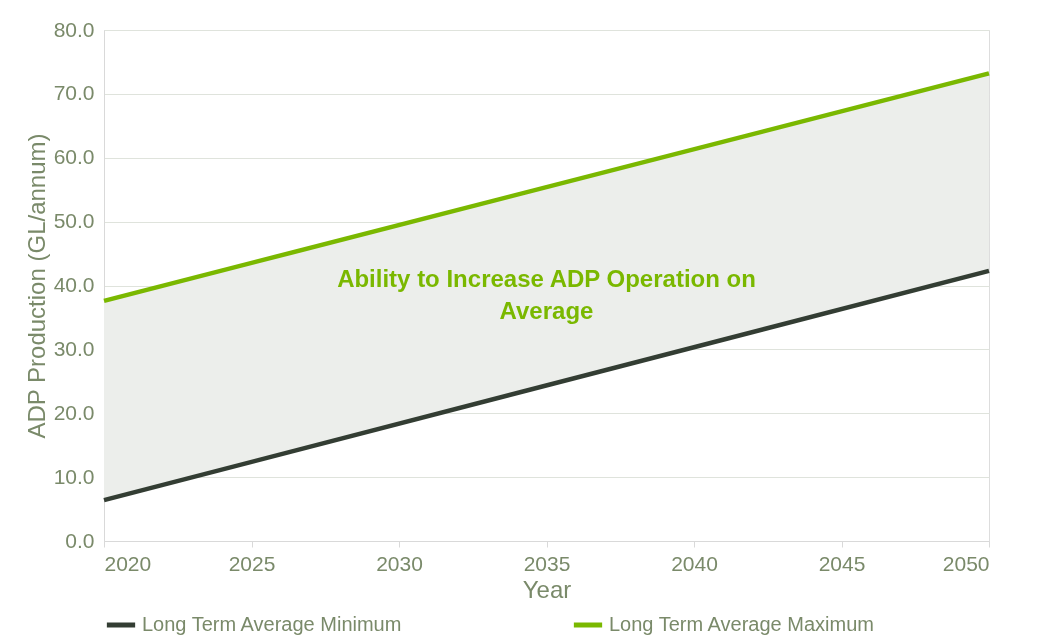 Image resolution: width=1053 pixels, height=640 pixels. I want to click on y-tick-label: 80.0, so click(74, 29).